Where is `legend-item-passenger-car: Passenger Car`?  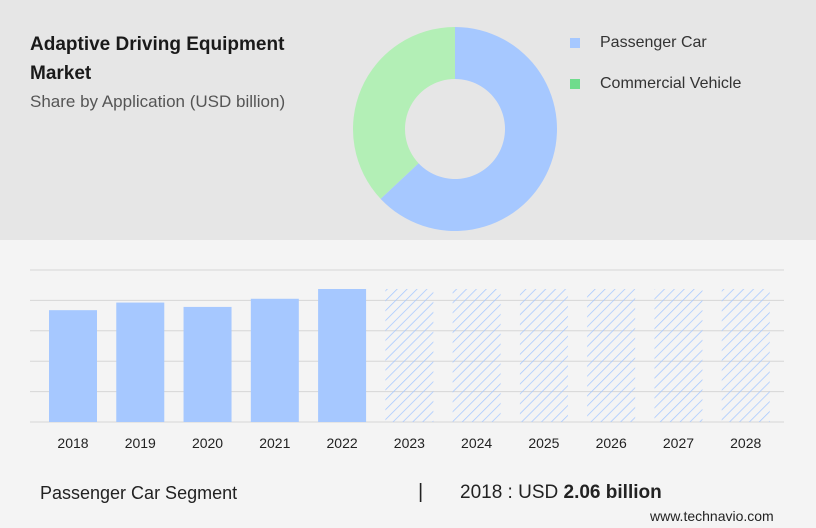
legend-item-passenger-car: Passenger Car is located at coordinates (655, 43).